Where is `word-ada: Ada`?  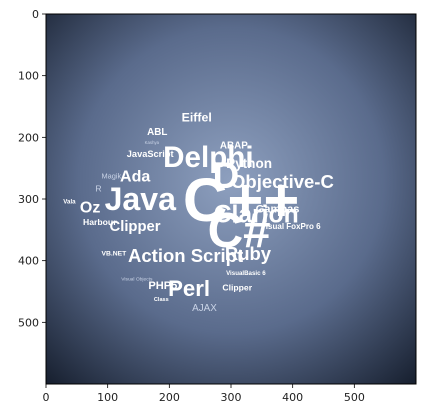
word-ada: Ada is located at coordinates (135, 177).